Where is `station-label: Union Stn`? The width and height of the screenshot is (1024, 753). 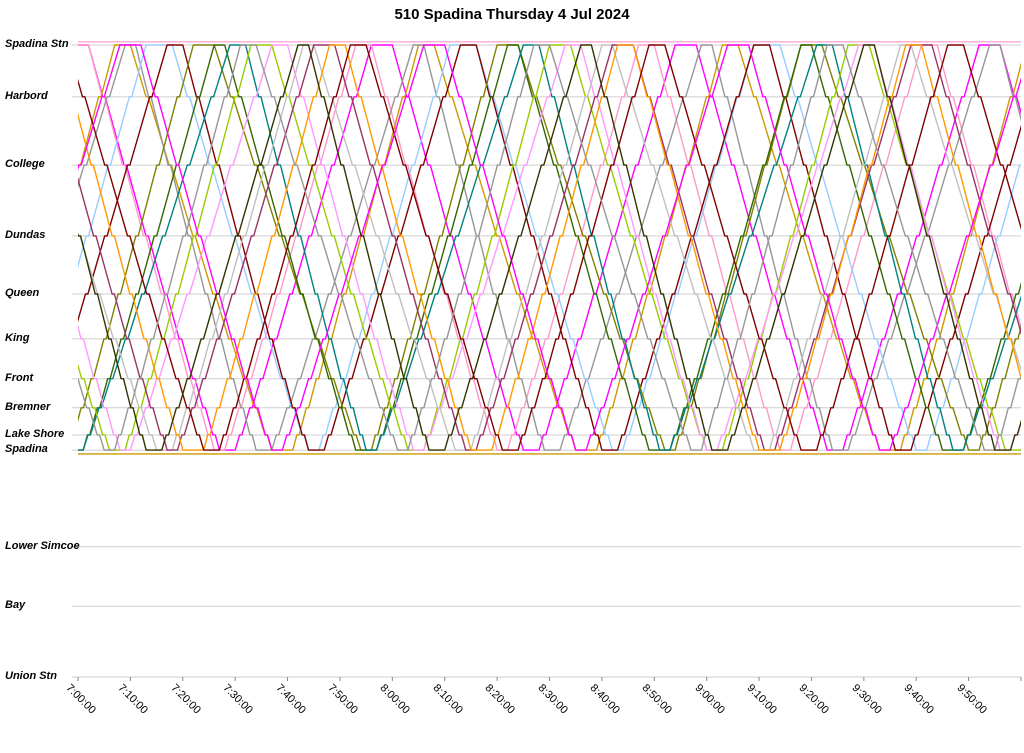 station-label: Union Stn is located at coordinates (31, 676).